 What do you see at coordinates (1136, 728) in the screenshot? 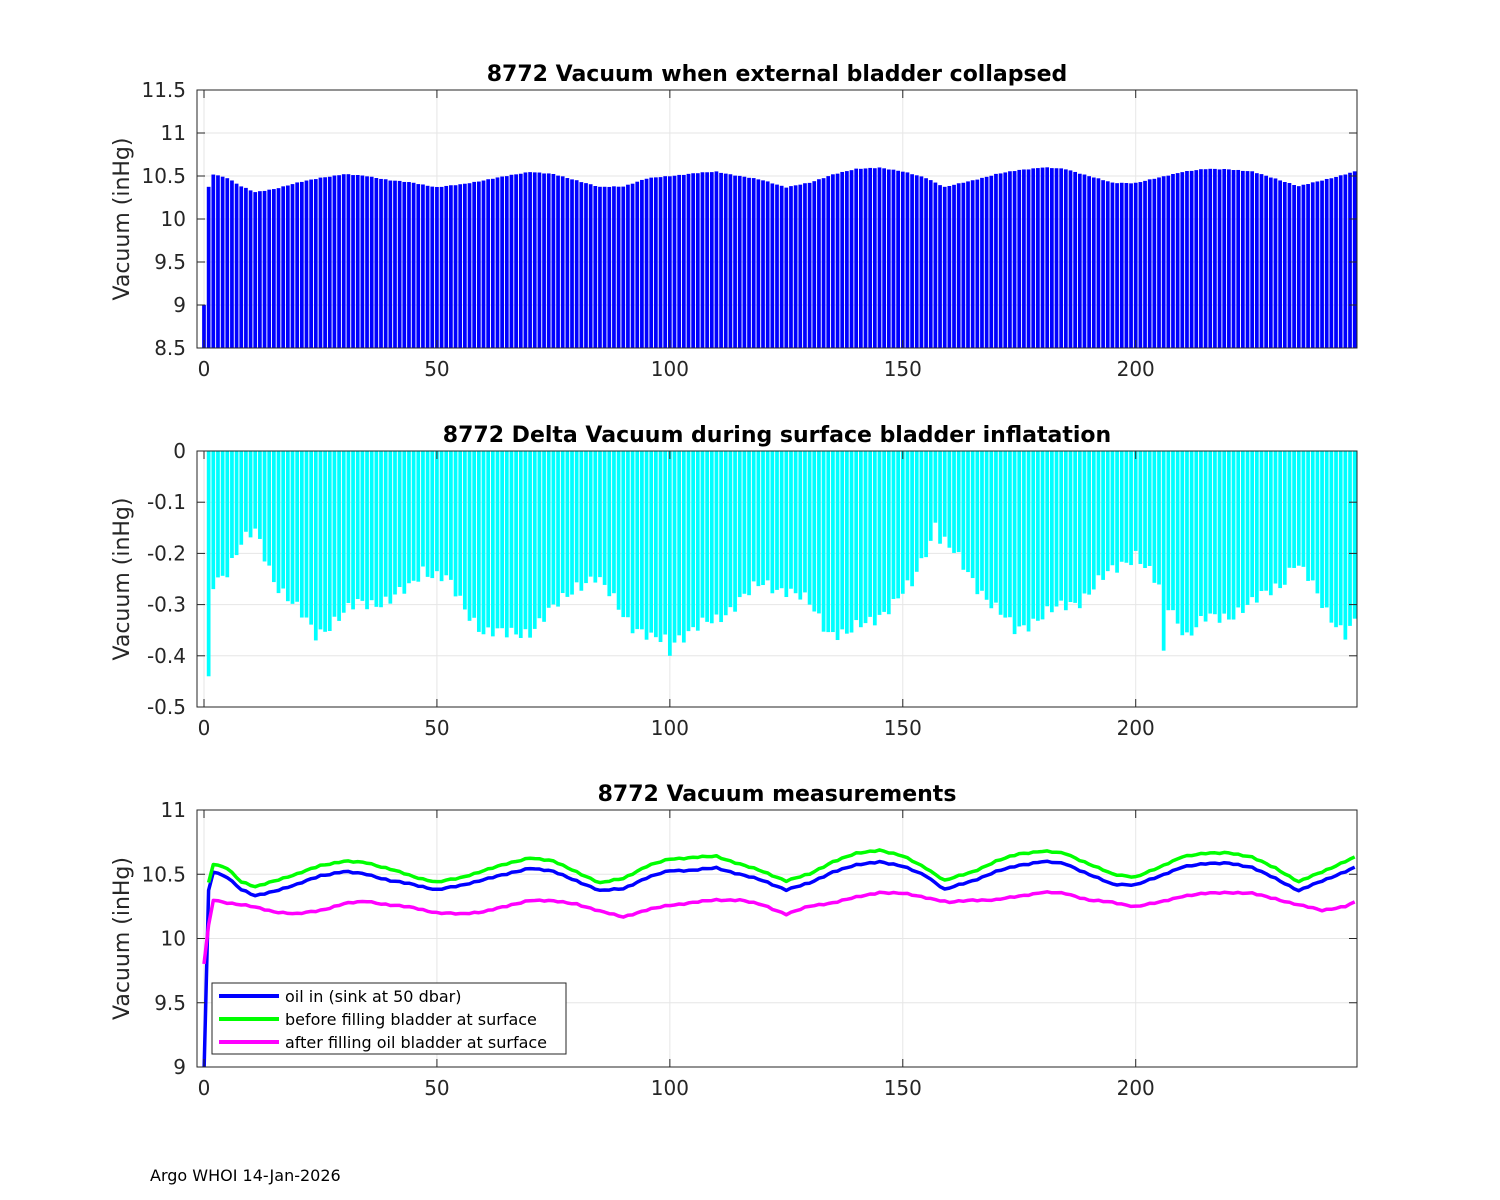
I see `panel2-xtick-label-200: 200` at bounding box center [1136, 728].